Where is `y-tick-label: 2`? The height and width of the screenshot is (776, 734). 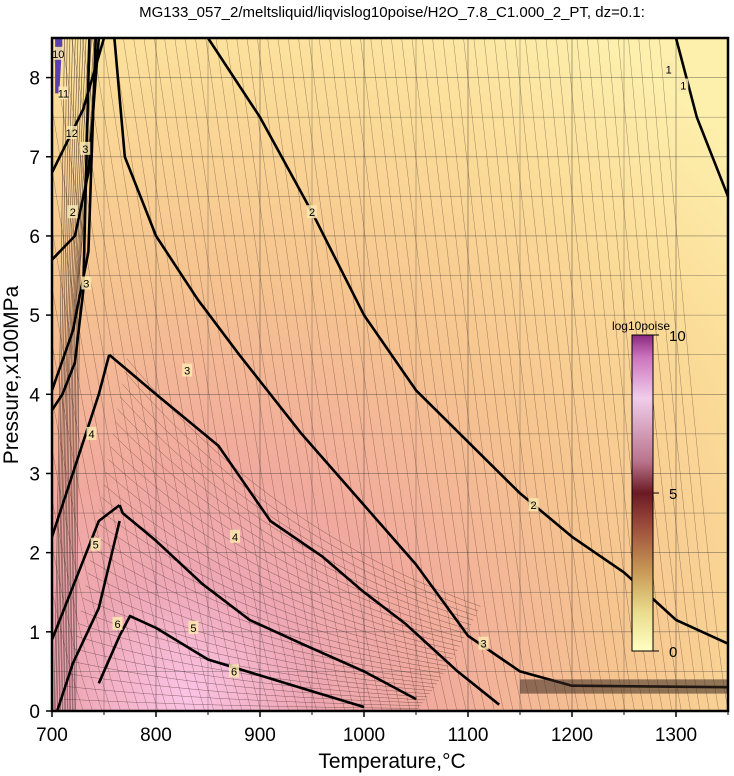
y-tick-label: 2 is located at coordinates (34, 554).